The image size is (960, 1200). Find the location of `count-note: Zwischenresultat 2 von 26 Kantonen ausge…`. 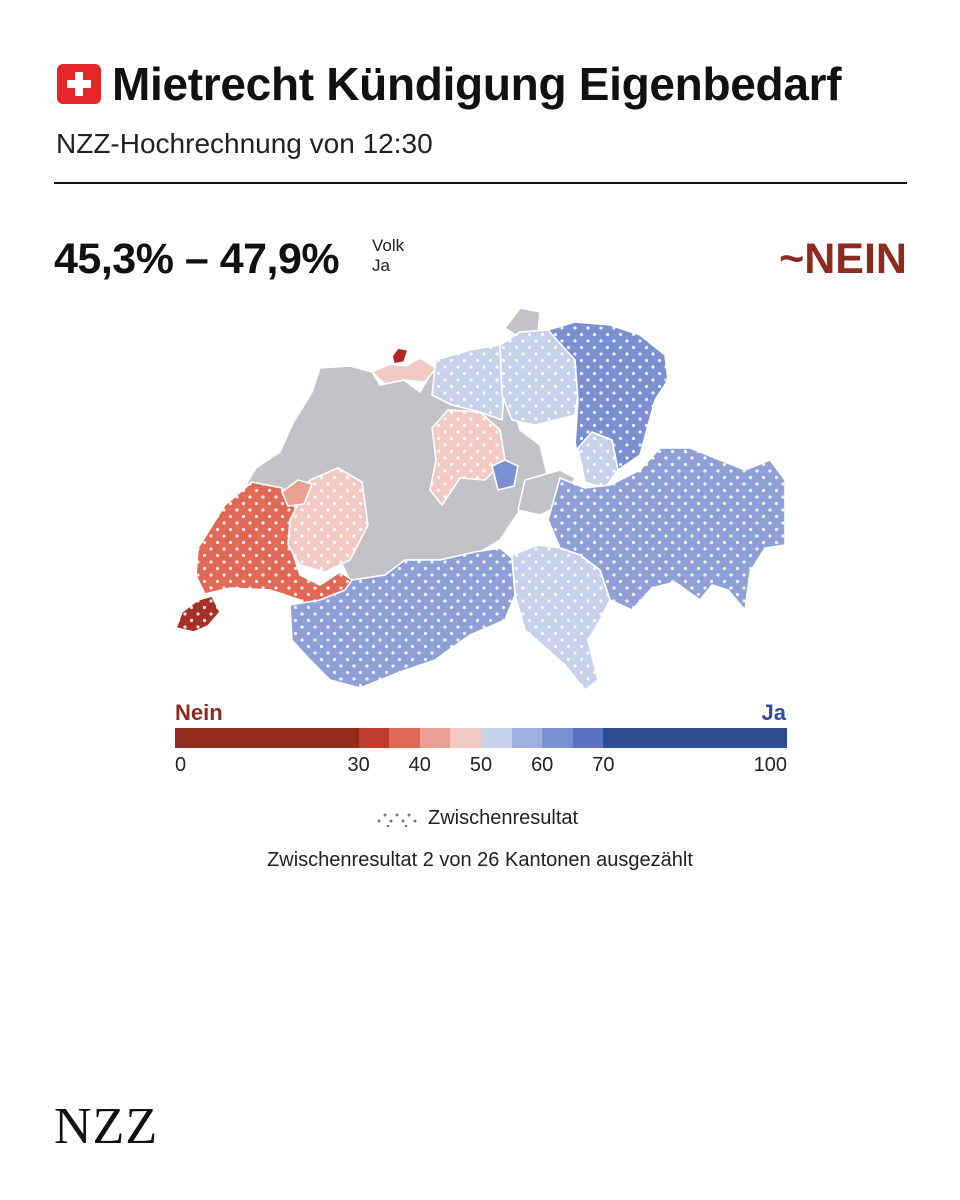

count-note: Zwischenresultat 2 von 26 Kantonen ausge… is located at coordinates (480, 860).